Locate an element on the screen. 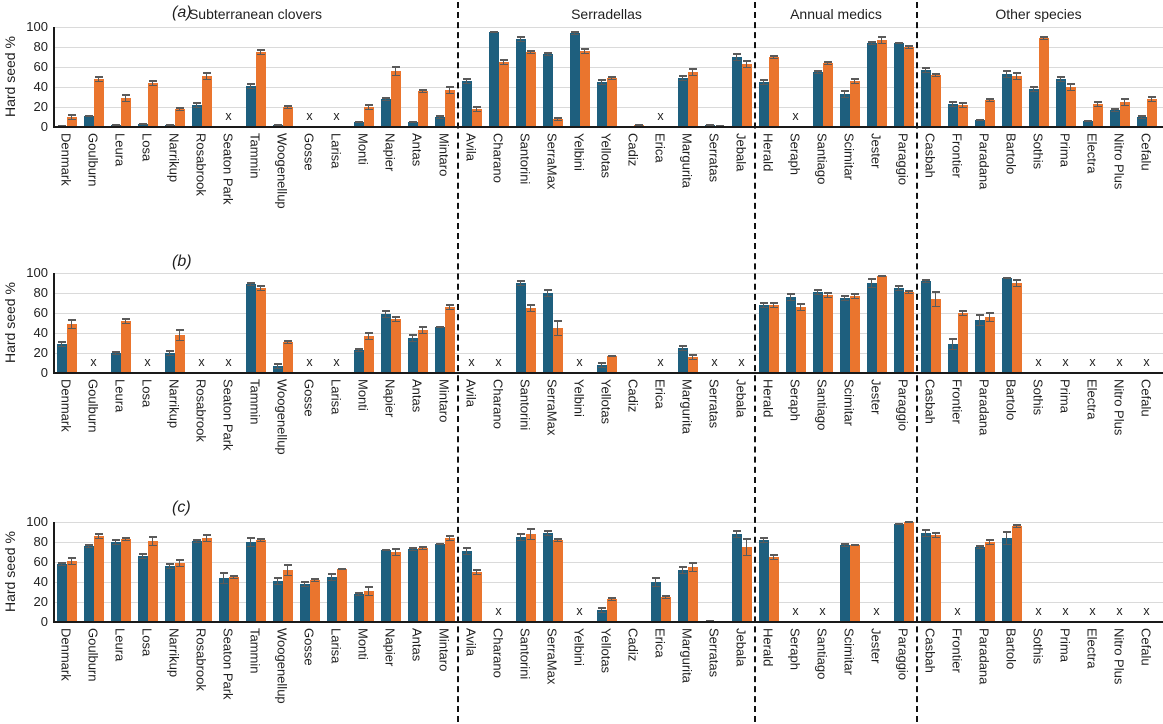 Image resolution: width=1163 pixels, height=724 pixels. bar-series2-casbah is located at coordinates (935, 578).